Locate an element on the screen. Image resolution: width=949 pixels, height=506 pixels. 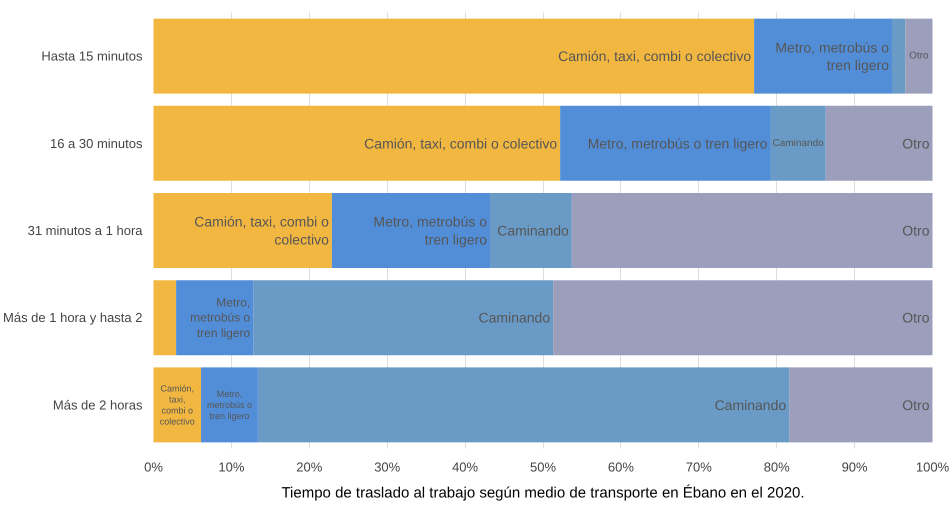
x-tick-label: 80% is located at coordinates (777, 467).